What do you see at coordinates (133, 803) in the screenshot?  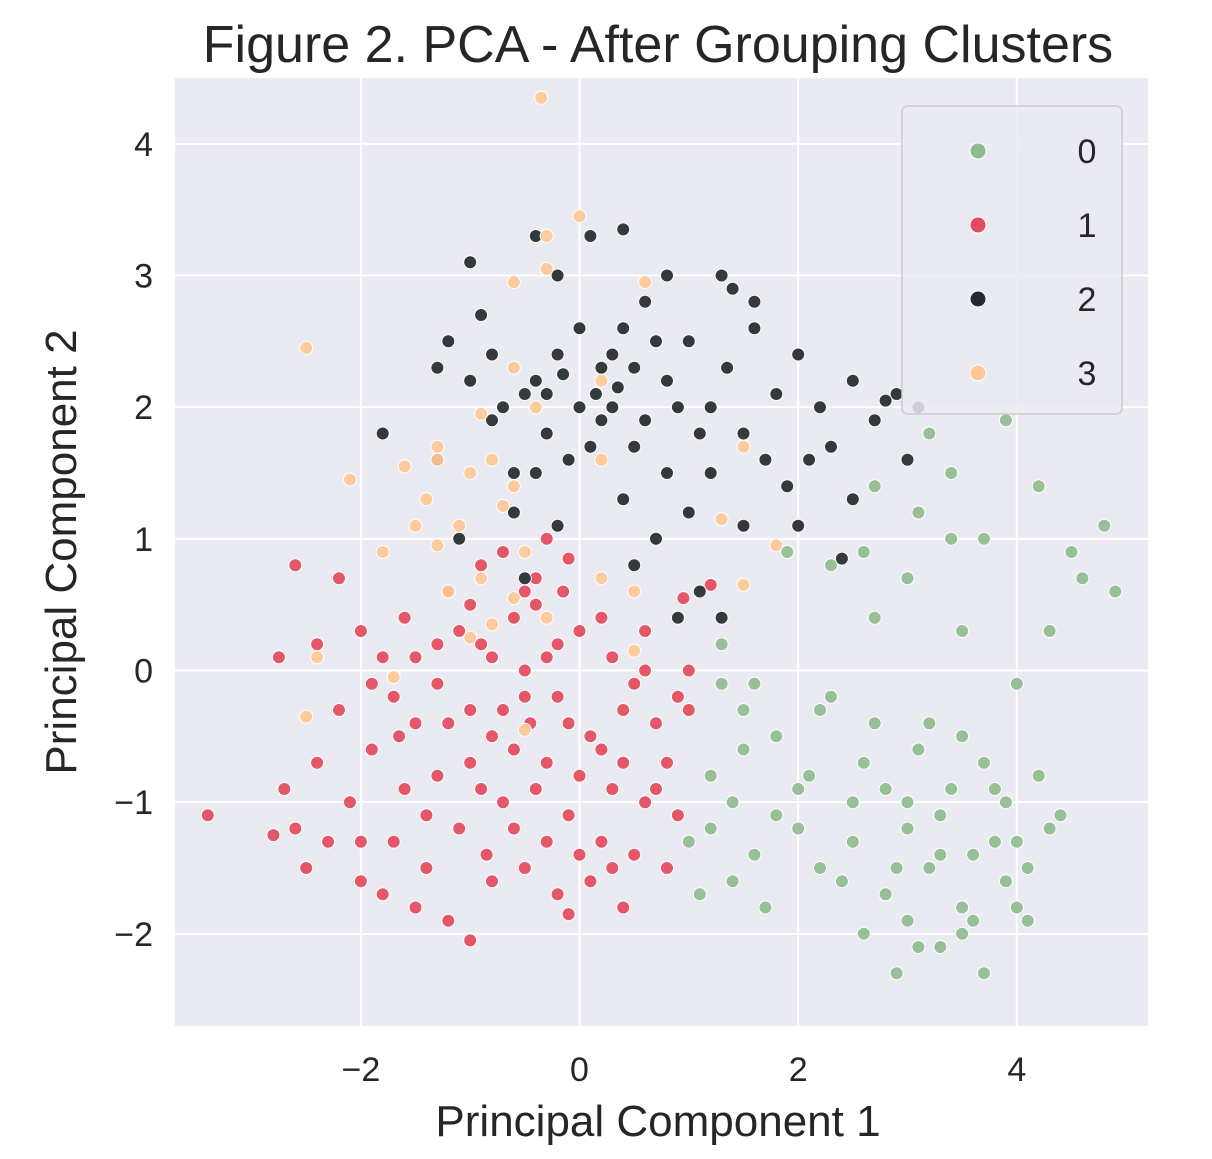 I see `y-tick-label: −1` at bounding box center [133, 803].